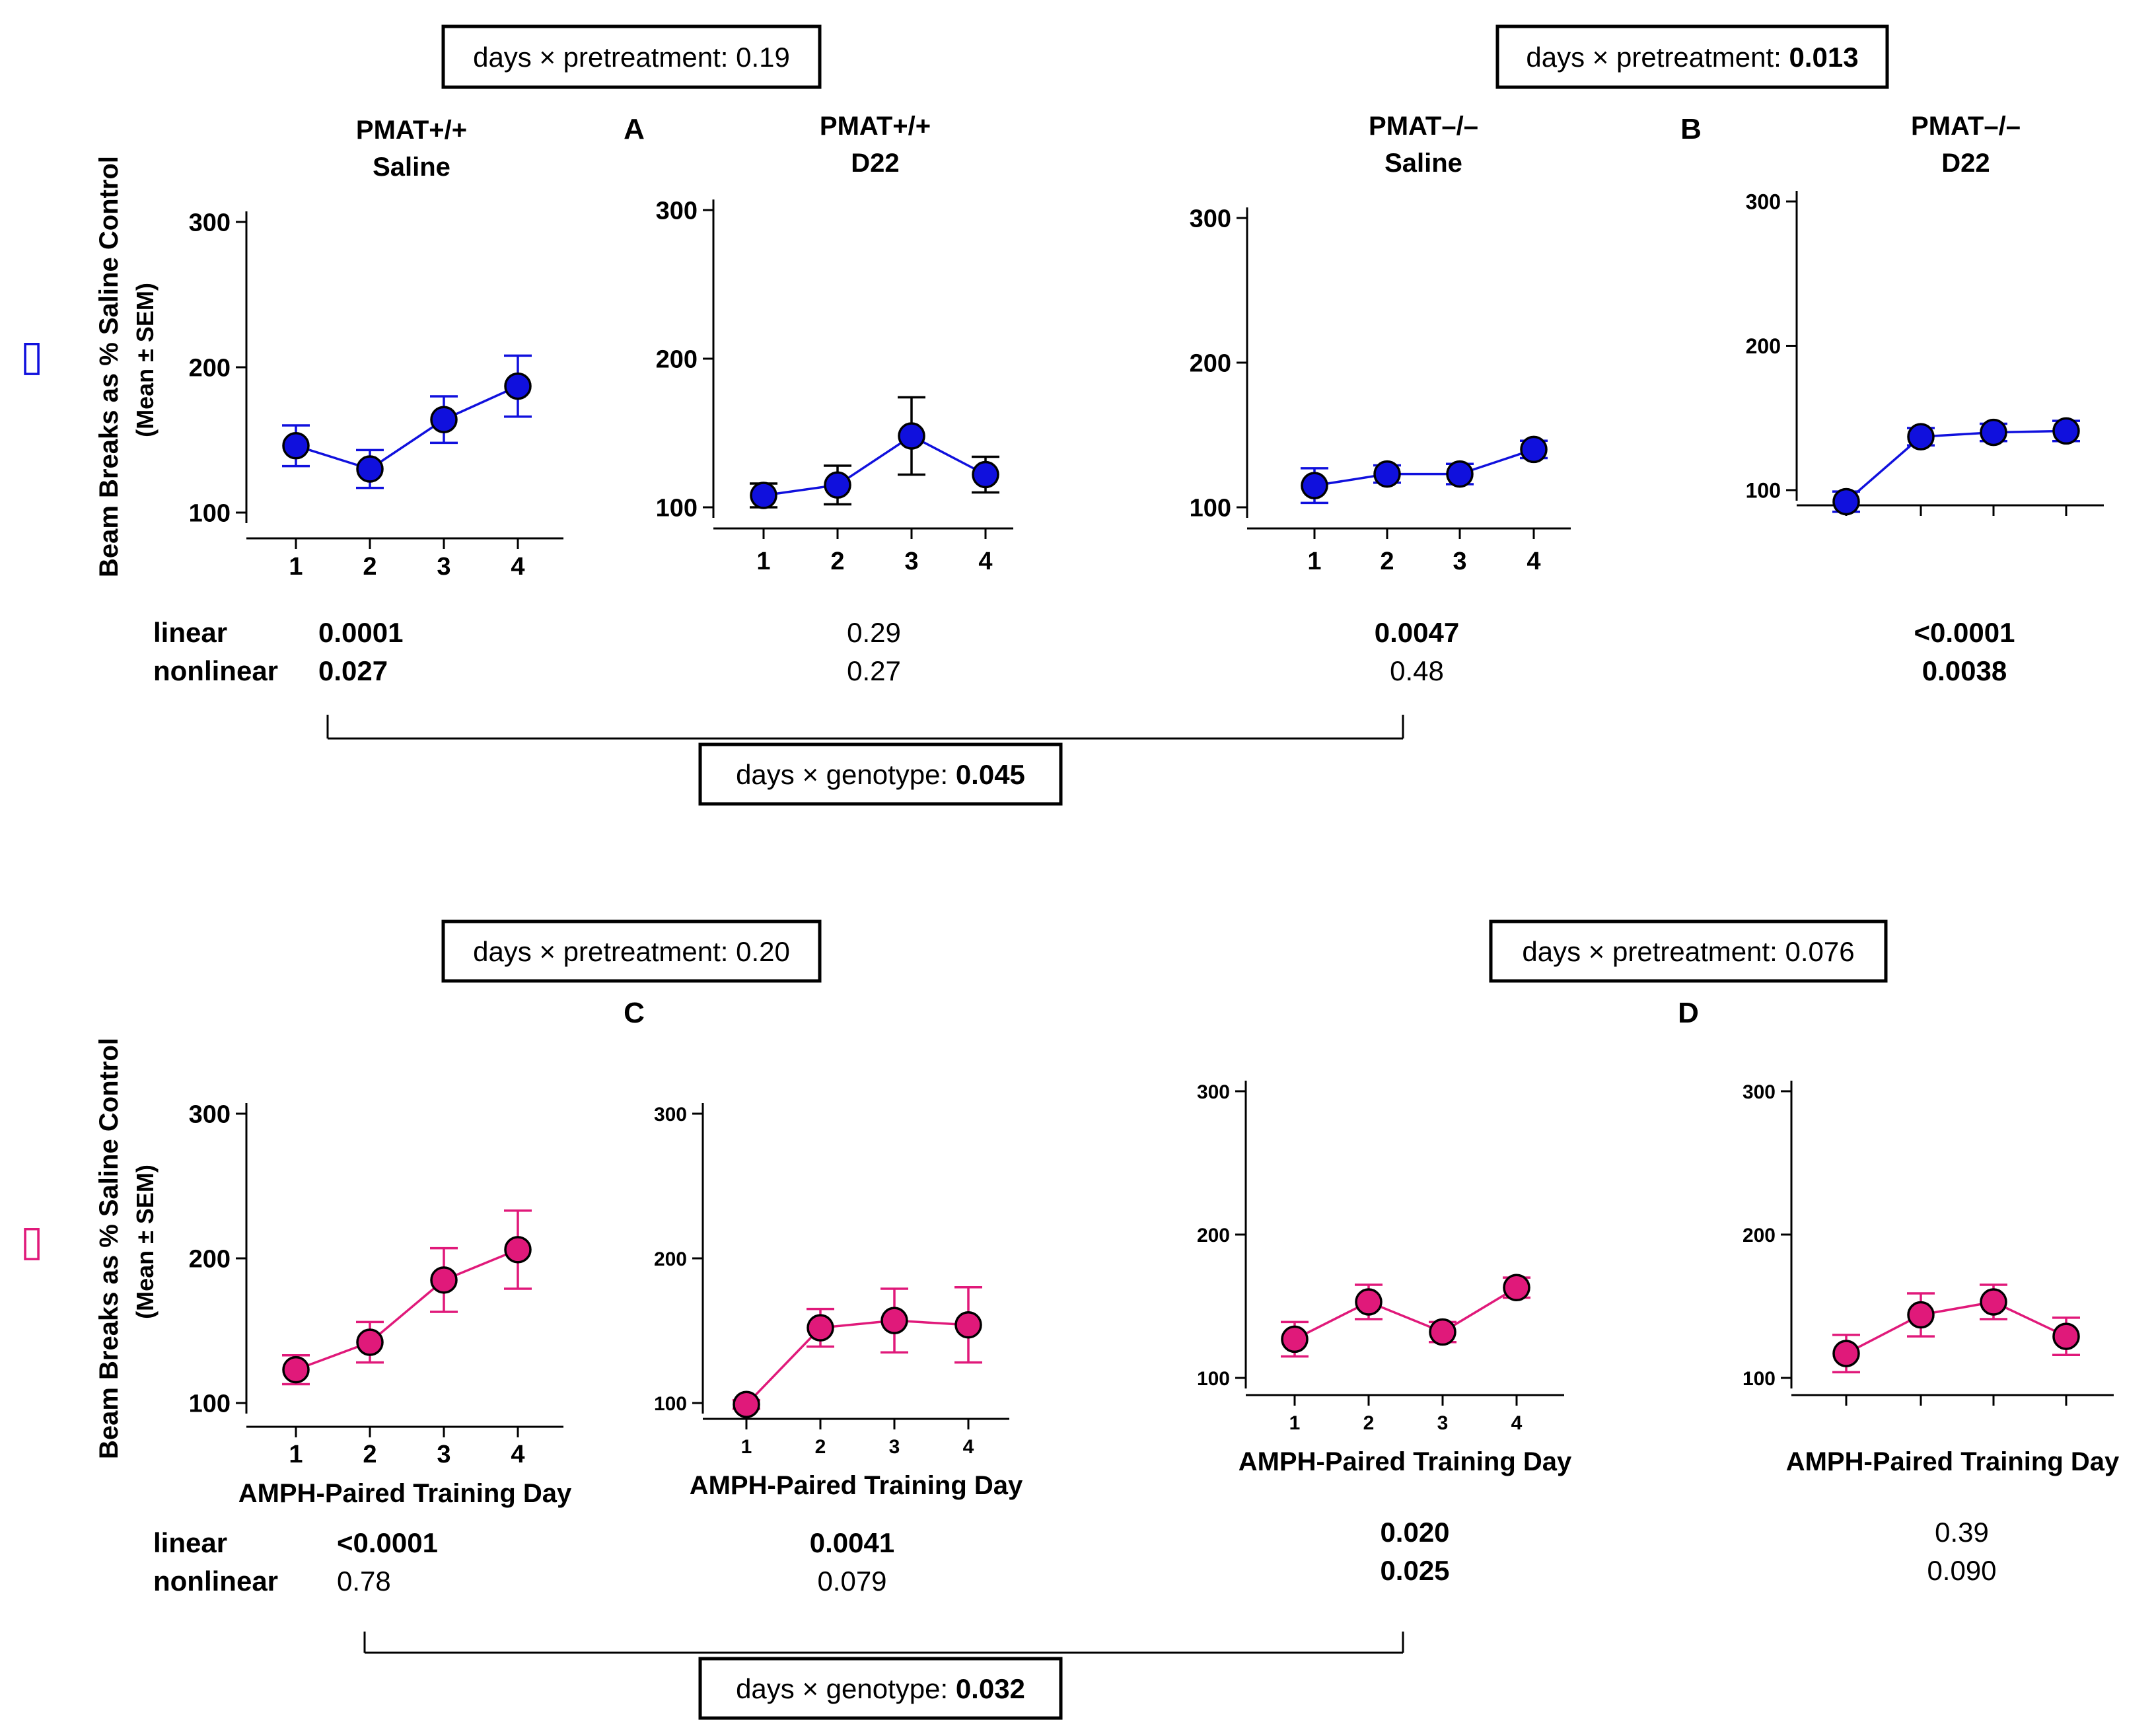 The height and width of the screenshot is (1728, 2156). What do you see at coordinates (852, 1542) in the screenshot?
I see `linear-p-value: 0.0041` at bounding box center [852, 1542].